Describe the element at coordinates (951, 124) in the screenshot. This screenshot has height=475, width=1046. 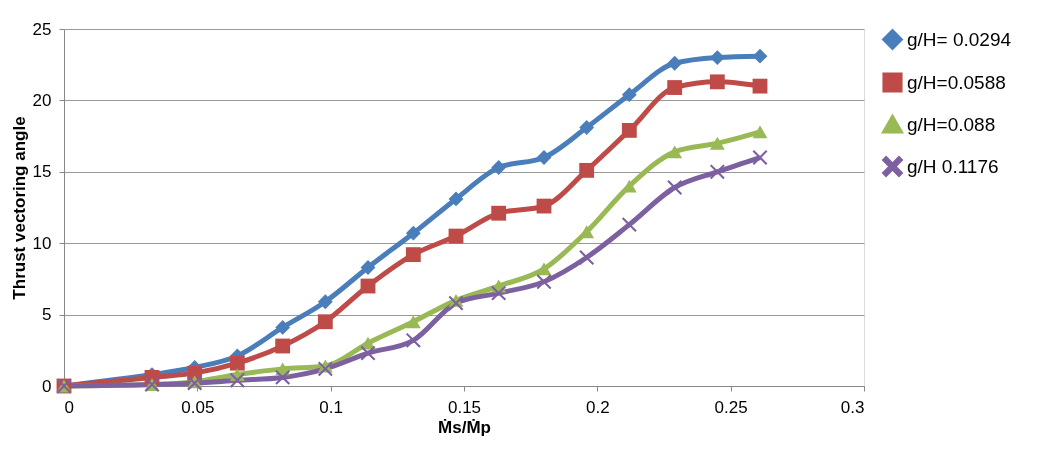
I see `legend-label: g/H=0.088` at that location.